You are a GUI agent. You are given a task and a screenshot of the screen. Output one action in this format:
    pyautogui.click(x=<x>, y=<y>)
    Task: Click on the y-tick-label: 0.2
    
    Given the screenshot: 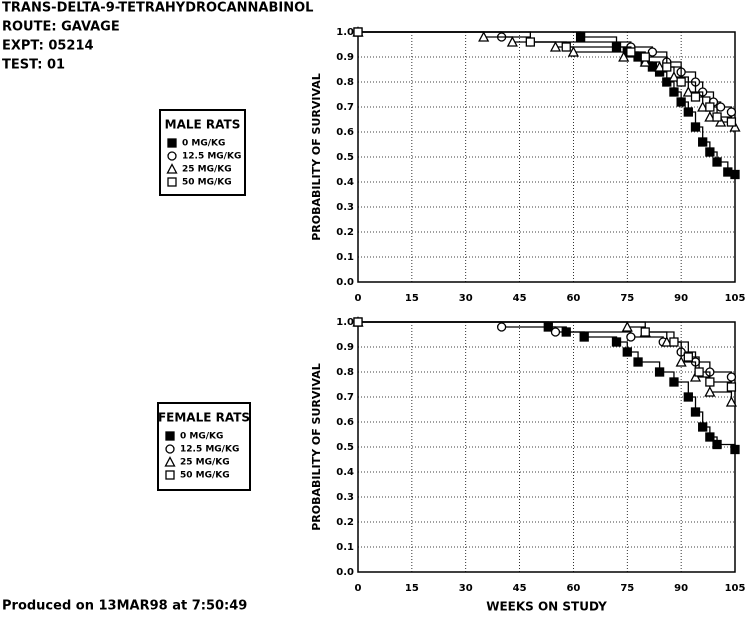 What is the action you would take?
    pyautogui.click(x=345, y=232)
    